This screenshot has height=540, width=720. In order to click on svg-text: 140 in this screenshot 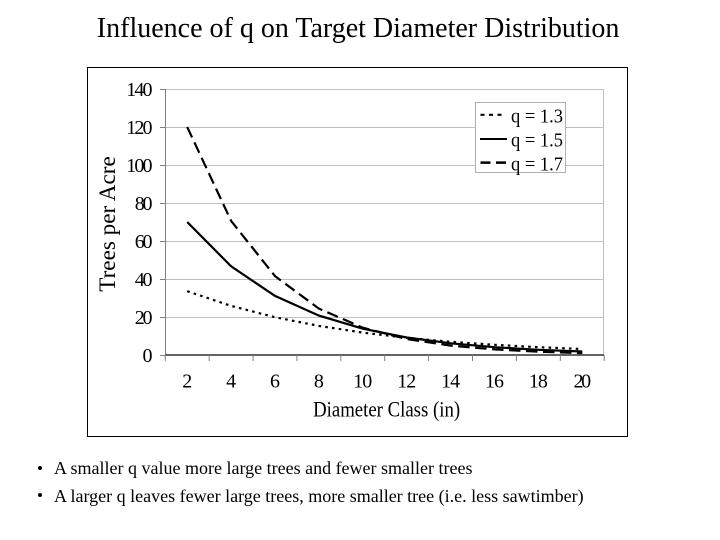, I will do `click(139, 90)`.